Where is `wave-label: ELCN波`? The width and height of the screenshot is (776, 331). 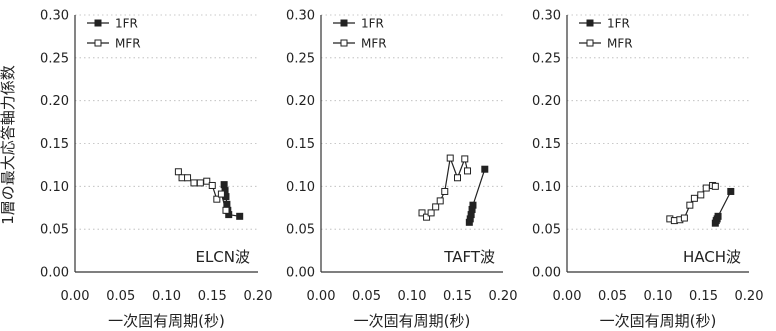 wave-label: ELCN波 is located at coordinates (222, 257).